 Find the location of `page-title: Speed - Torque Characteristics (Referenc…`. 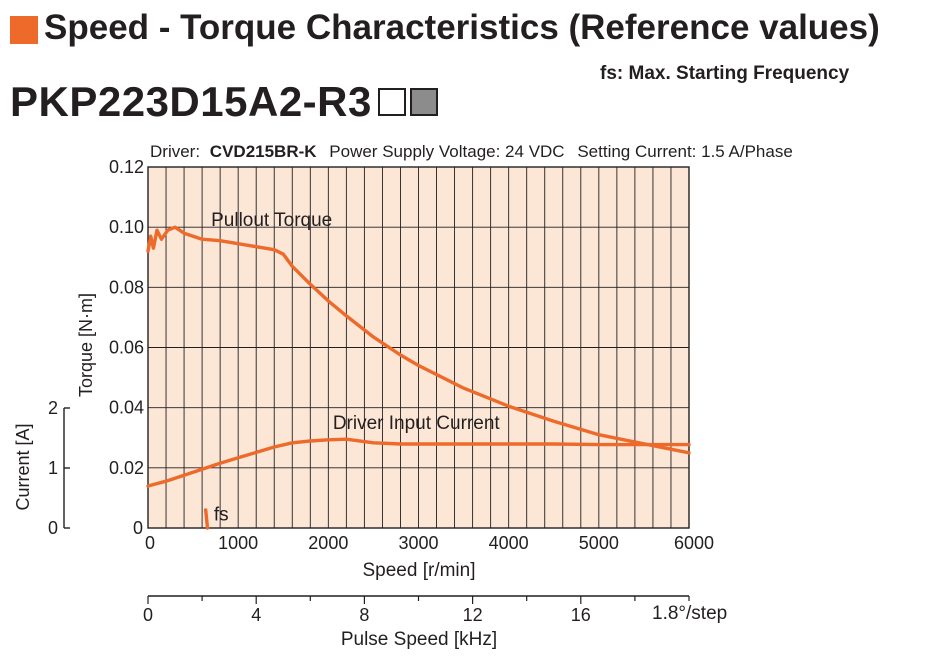

page-title: Speed - Torque Characteristics (Referenc… is located at coordinates (462, 27).